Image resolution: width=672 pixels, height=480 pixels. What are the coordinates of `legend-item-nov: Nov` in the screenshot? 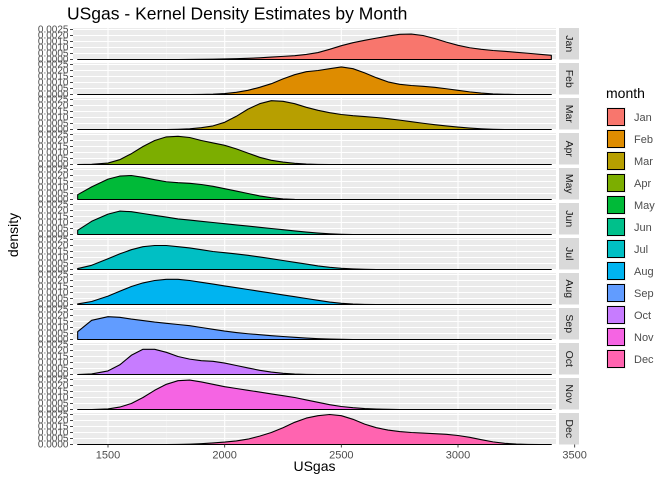 It's located at (630, 337).